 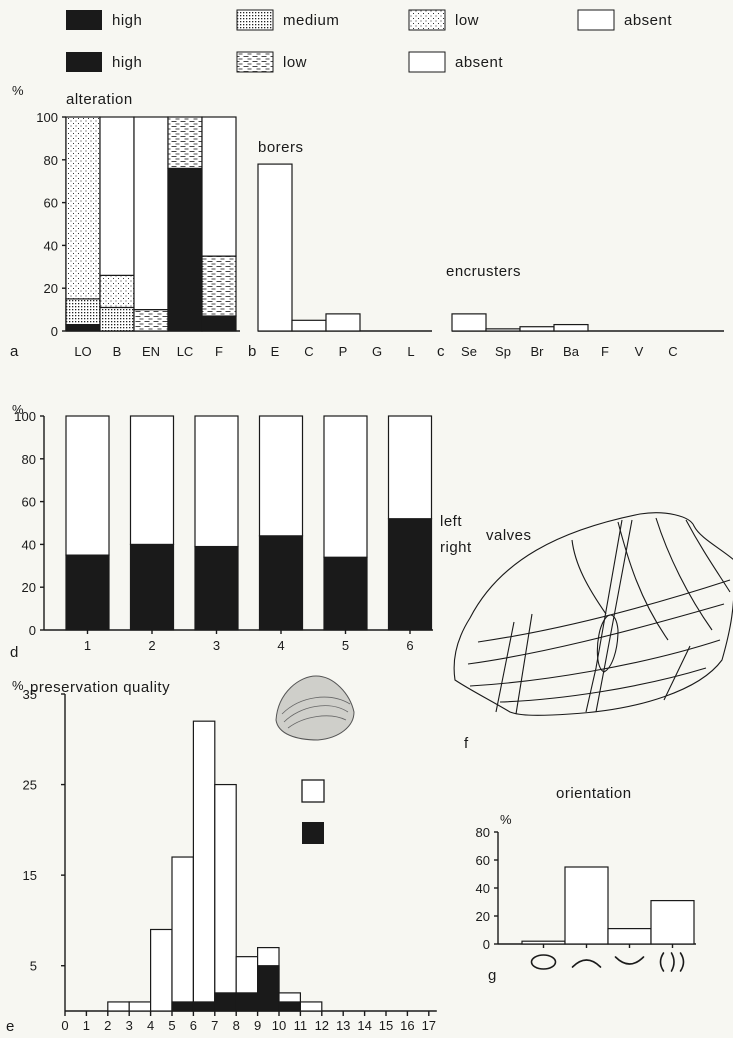 I want to click on x-tick-label: 11, so click(x=301, y=1025).